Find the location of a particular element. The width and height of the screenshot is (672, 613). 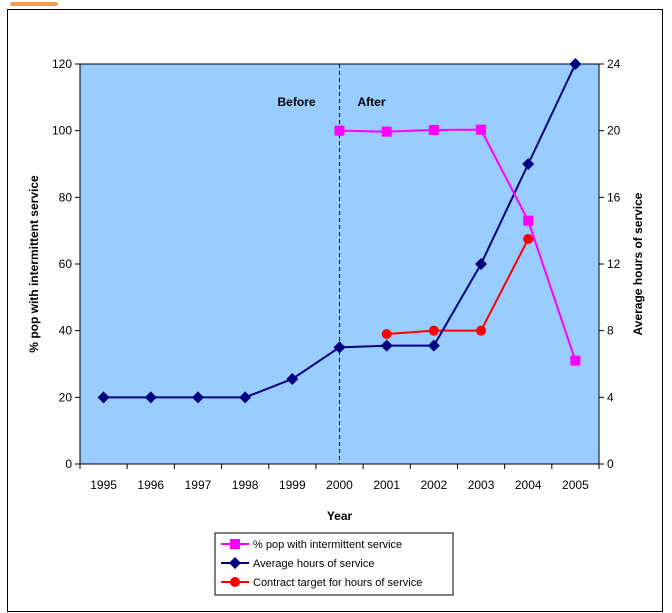

accent-bar is located at coordinates (34, 4).